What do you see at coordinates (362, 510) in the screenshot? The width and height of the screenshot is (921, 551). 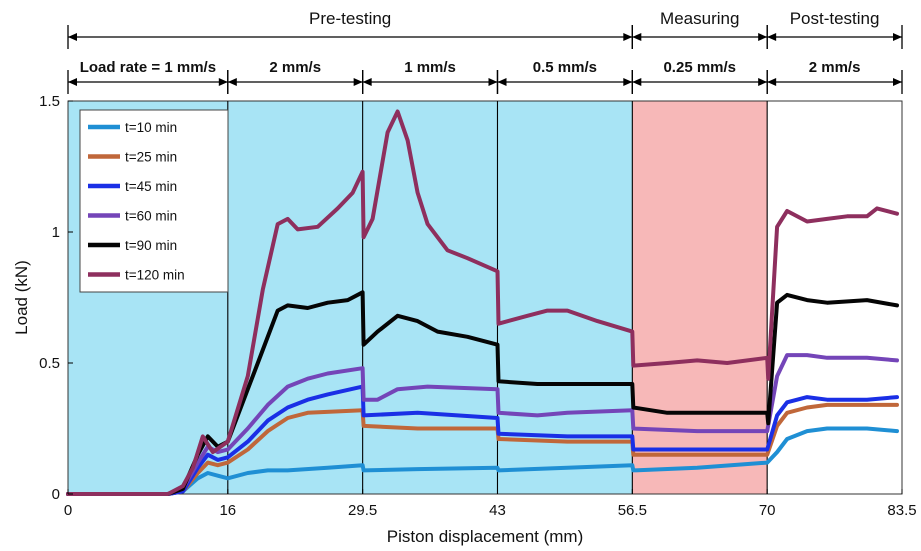 I see `x-tick-label: 29.5` at bounding box center [362, 510].